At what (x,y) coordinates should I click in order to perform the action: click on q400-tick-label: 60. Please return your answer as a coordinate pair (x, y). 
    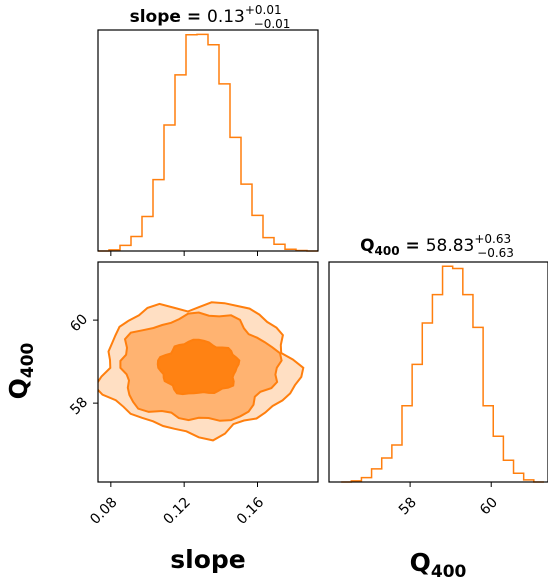
    Looking at the image, I should click on (79, 323).